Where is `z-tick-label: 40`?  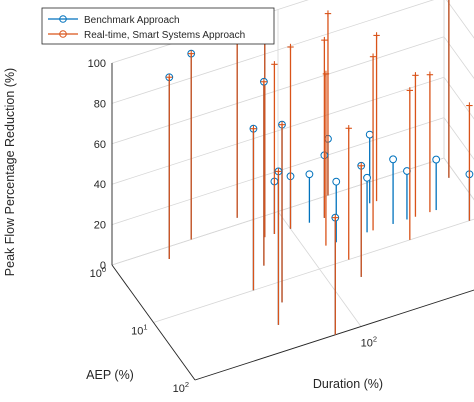 z-tick-label: 40 is located at coordinates (100, 185).